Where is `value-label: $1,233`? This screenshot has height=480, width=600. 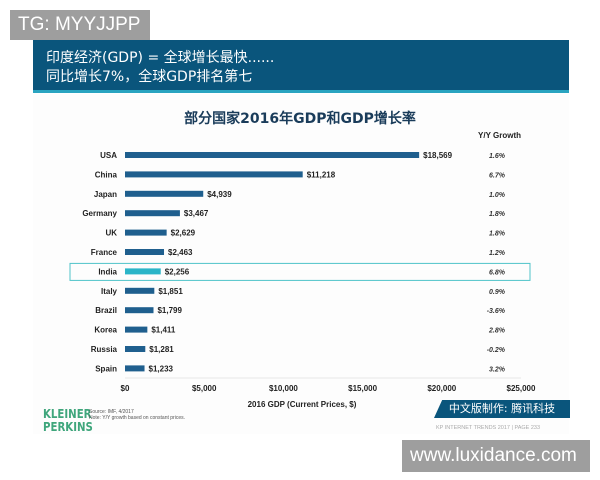
value-label: $1,233 is located at coordinates (161, 368).